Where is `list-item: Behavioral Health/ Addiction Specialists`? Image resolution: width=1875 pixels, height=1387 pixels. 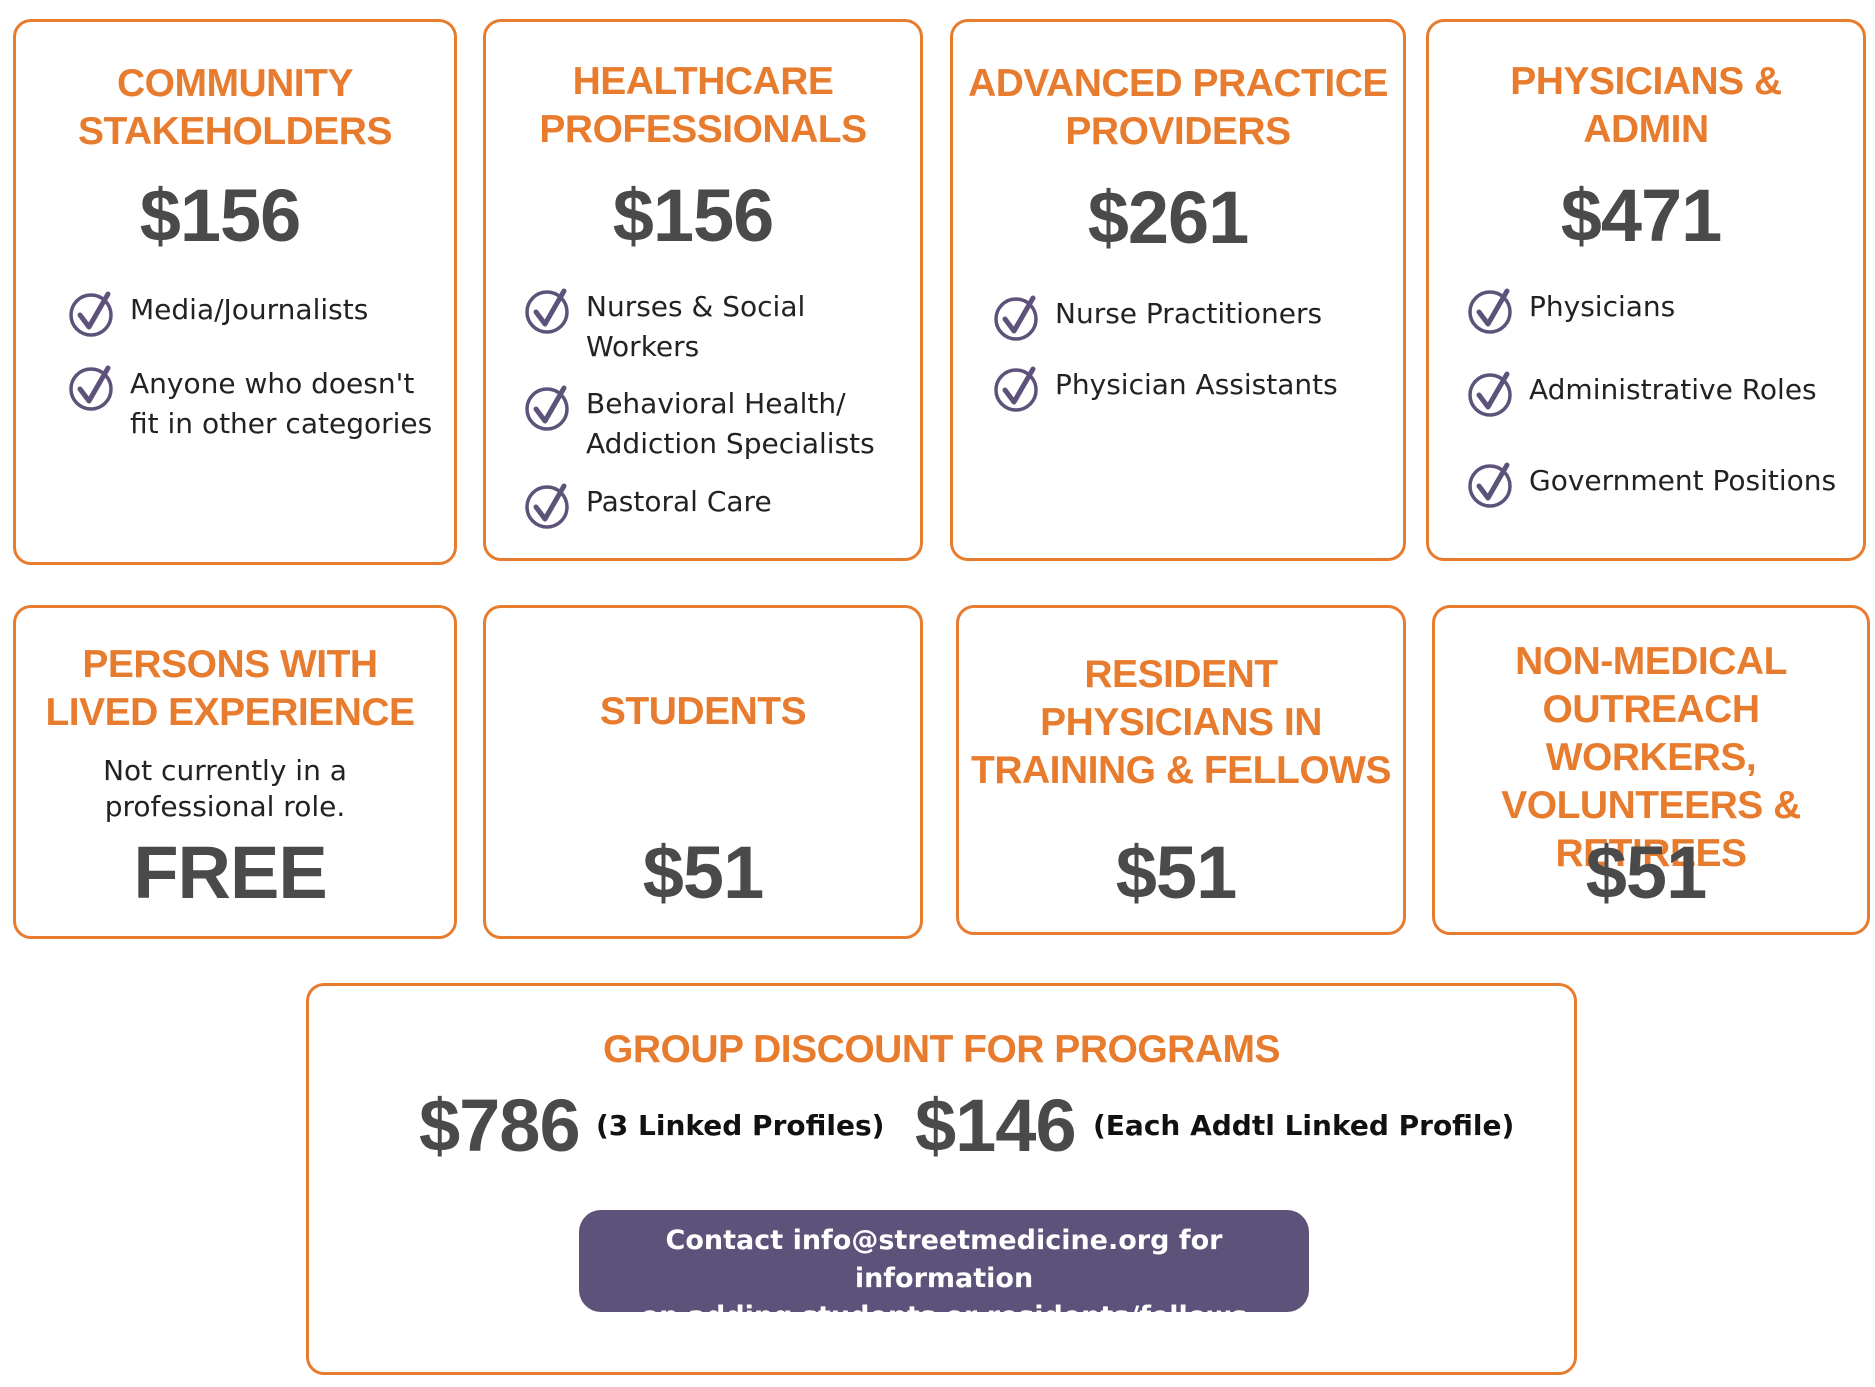 list-item: Behavioral Health/ Addiction Specialists is located at coordinates (699, 423).